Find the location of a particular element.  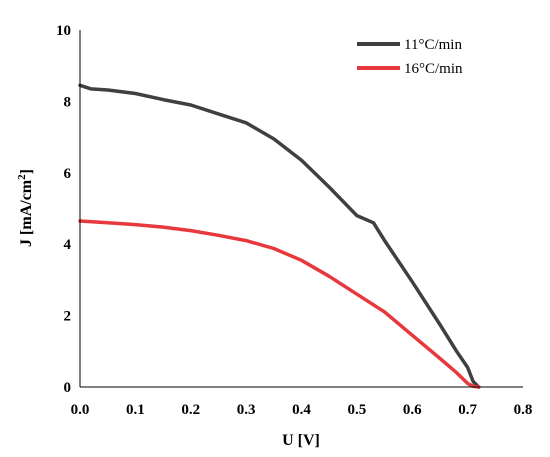

y-axis-title: J [mA/cm2] is located at coordinates (25, 208).